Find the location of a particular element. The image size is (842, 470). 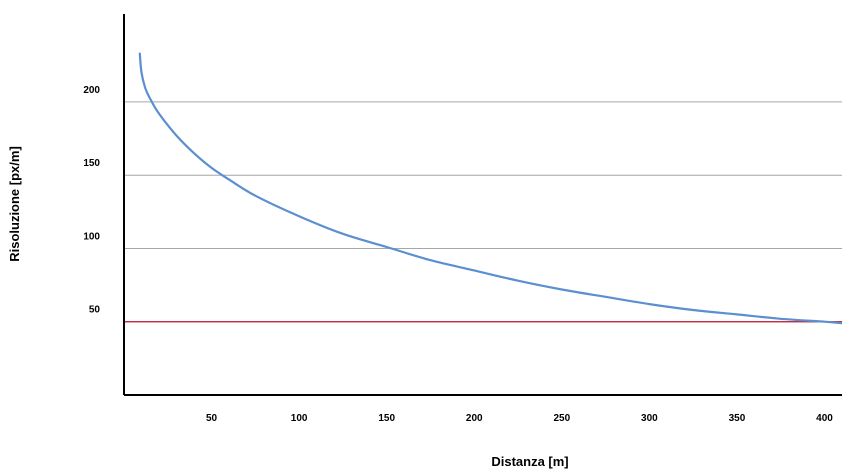

y-axis-label: Risoluzione [px/m] is located at coordinates (14, 204).